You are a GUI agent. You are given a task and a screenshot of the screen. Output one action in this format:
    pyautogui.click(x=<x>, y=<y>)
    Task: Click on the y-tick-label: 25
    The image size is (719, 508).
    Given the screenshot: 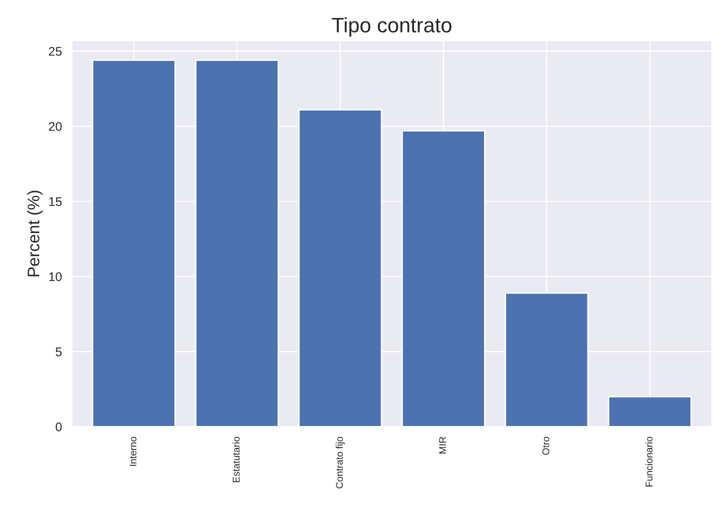 What is the action you would take?
    pyautogui.click(x=55, y=51)
    